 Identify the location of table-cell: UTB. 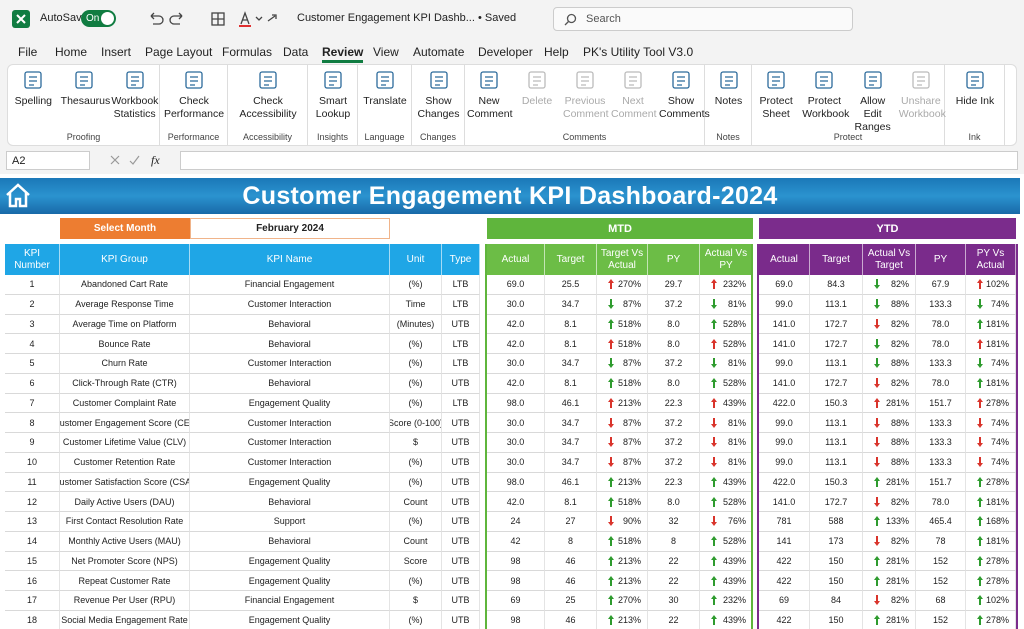
(461, 619).